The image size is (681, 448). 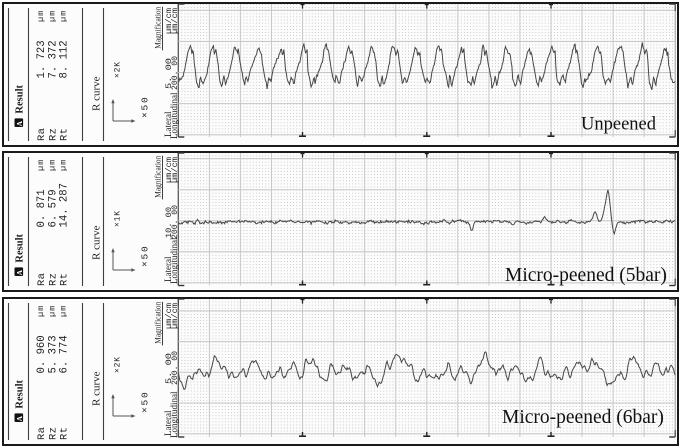 I want to click on svg-text: 6. 579, so click(x=53, y=208).